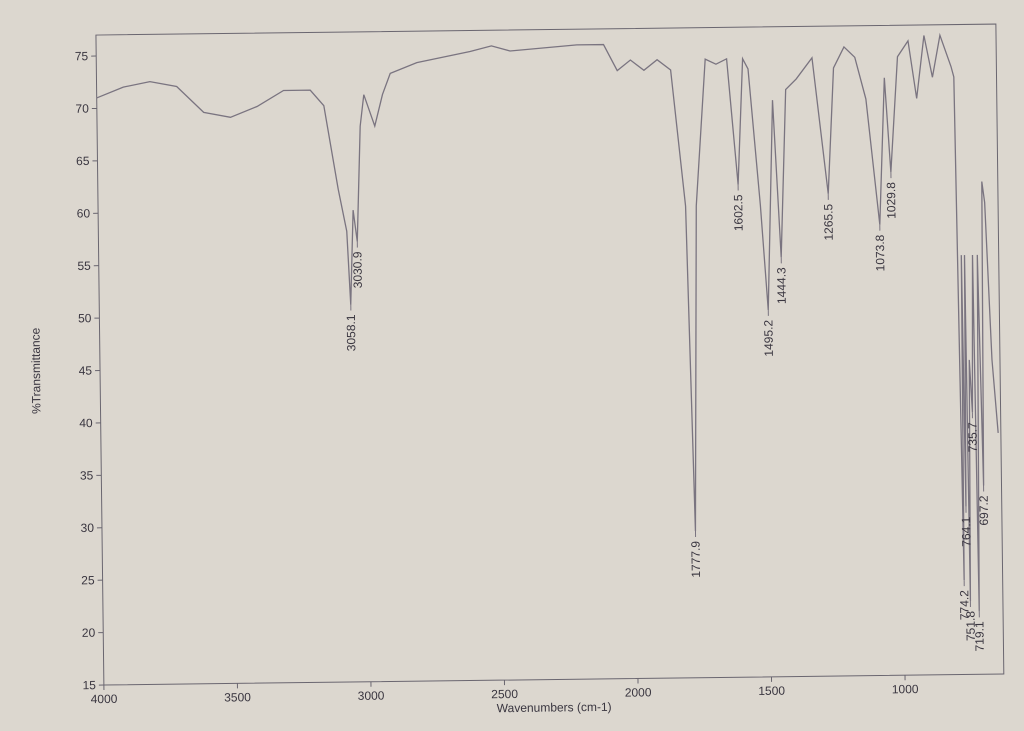  I want to click on x-tick-label: 3000, so click(371, 696).